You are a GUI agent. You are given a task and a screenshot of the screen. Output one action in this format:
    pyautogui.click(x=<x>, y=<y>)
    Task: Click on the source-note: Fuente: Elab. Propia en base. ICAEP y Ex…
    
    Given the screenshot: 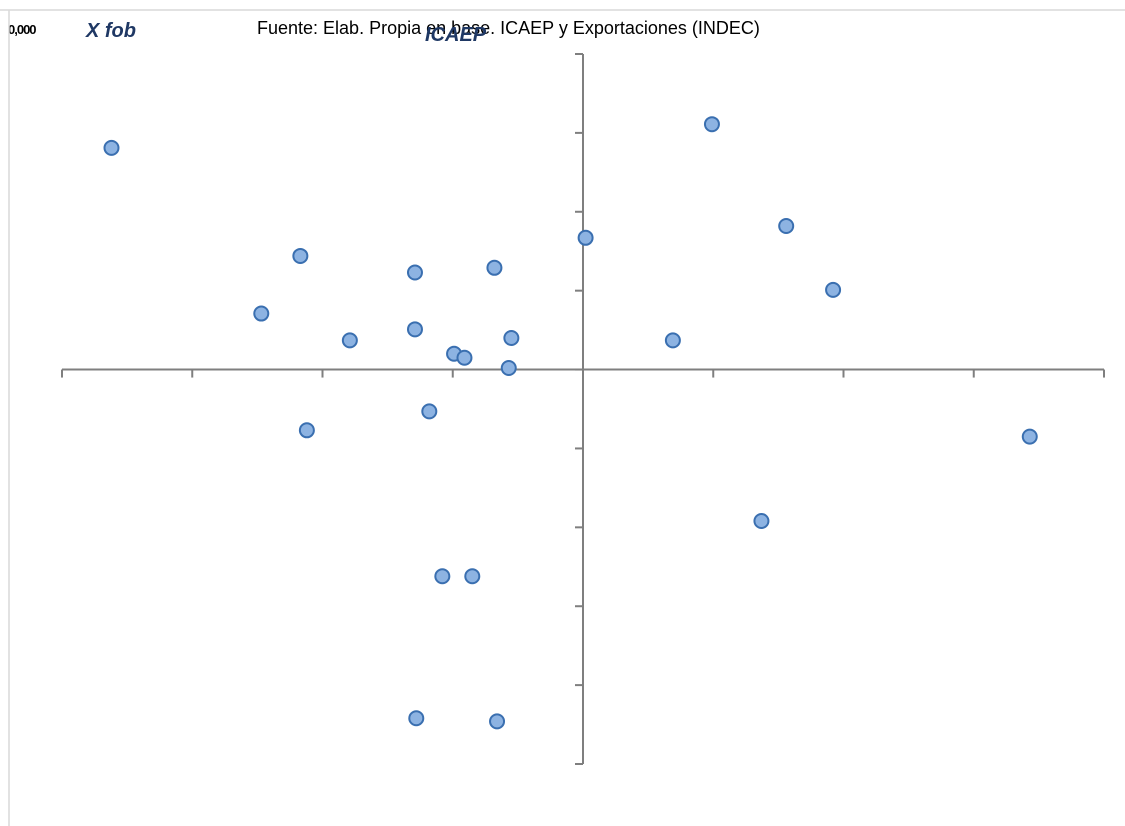 What is the action you would take?
    pyautogui.click(x=508, y=28)
    